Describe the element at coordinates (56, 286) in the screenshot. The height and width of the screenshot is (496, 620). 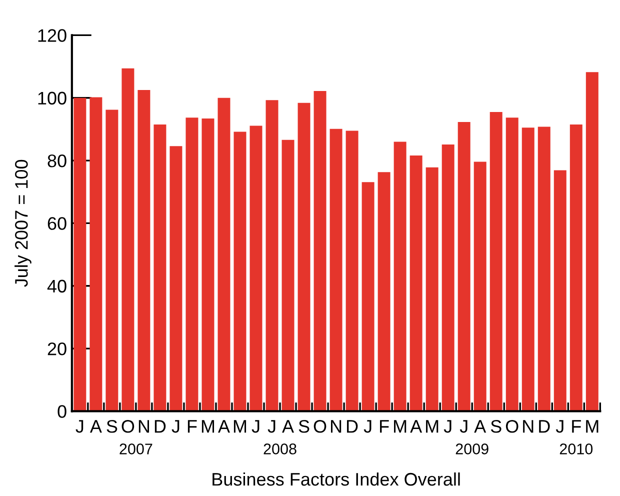
I see `y-tick-label: 40` at that location.